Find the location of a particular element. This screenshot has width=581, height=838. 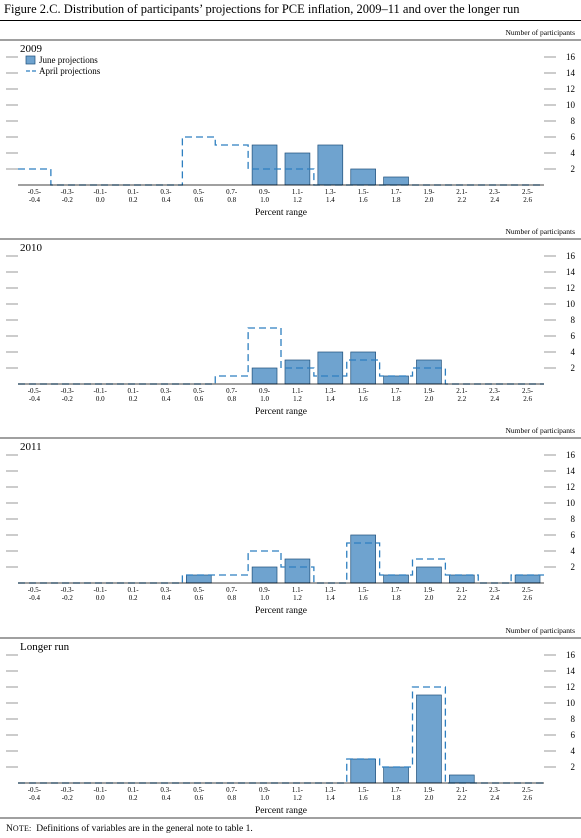

title-rule is located at coordinates (290, 20).